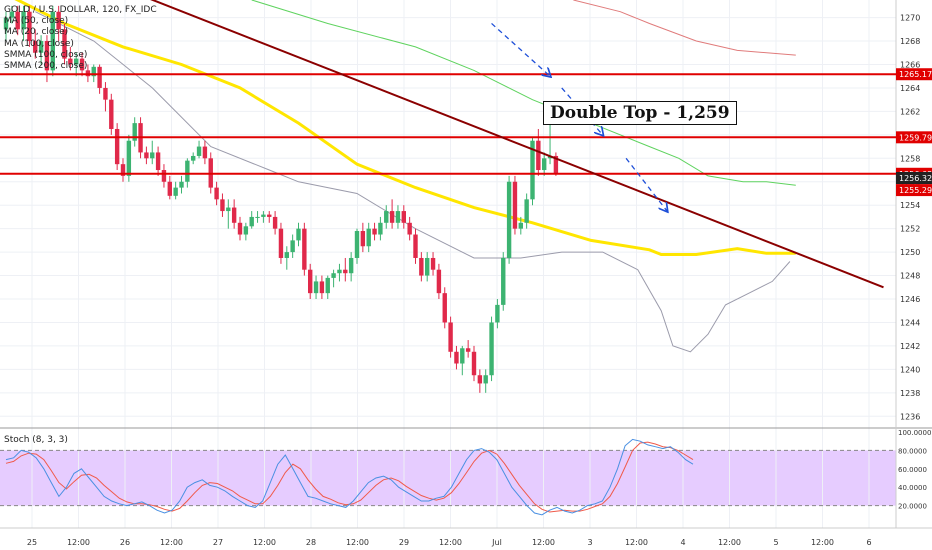  What do you see at coordinates (46, 66) in the screenshot?
I see `legend-smma200: SMMA (200, close)` at bounding box center [46, 66].